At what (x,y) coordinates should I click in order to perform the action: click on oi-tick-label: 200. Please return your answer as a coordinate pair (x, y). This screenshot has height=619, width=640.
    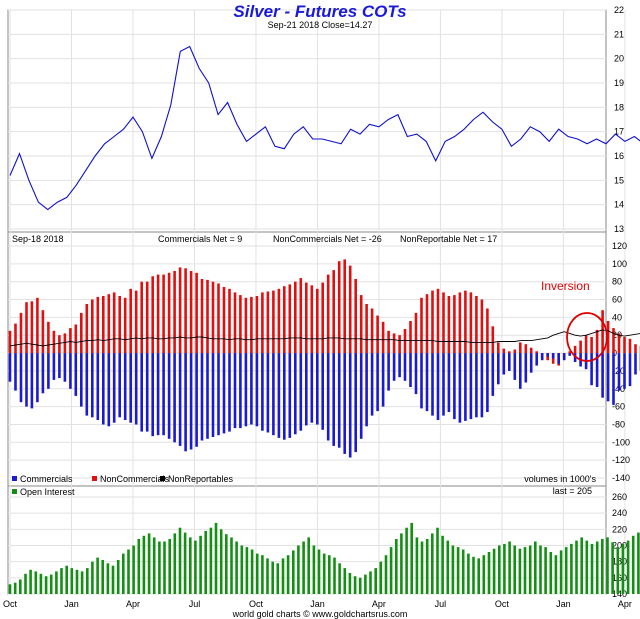
    Looking at the image, I should click on (619, 546).